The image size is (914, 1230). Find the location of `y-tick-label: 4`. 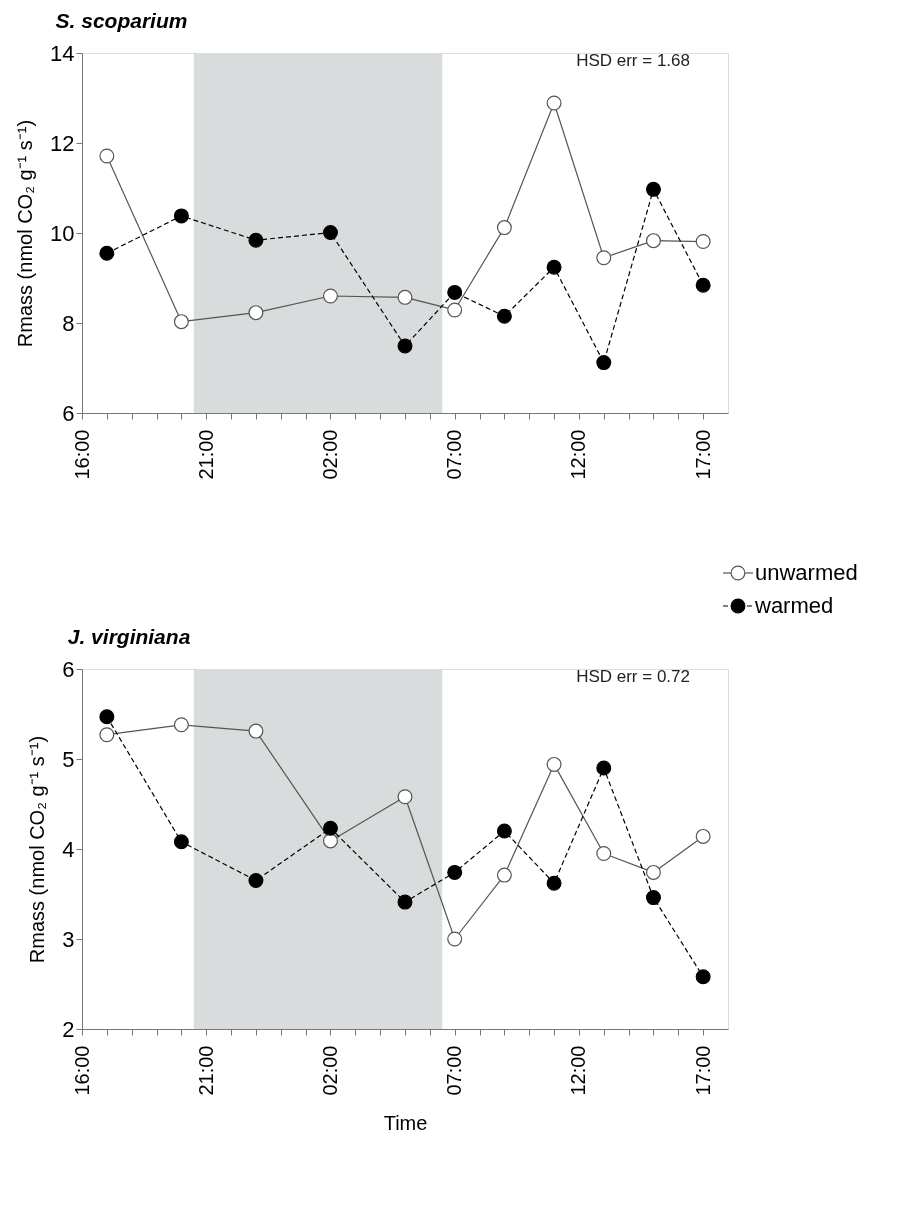

y-tick-label: 4 is located at coordinates (68, 849).